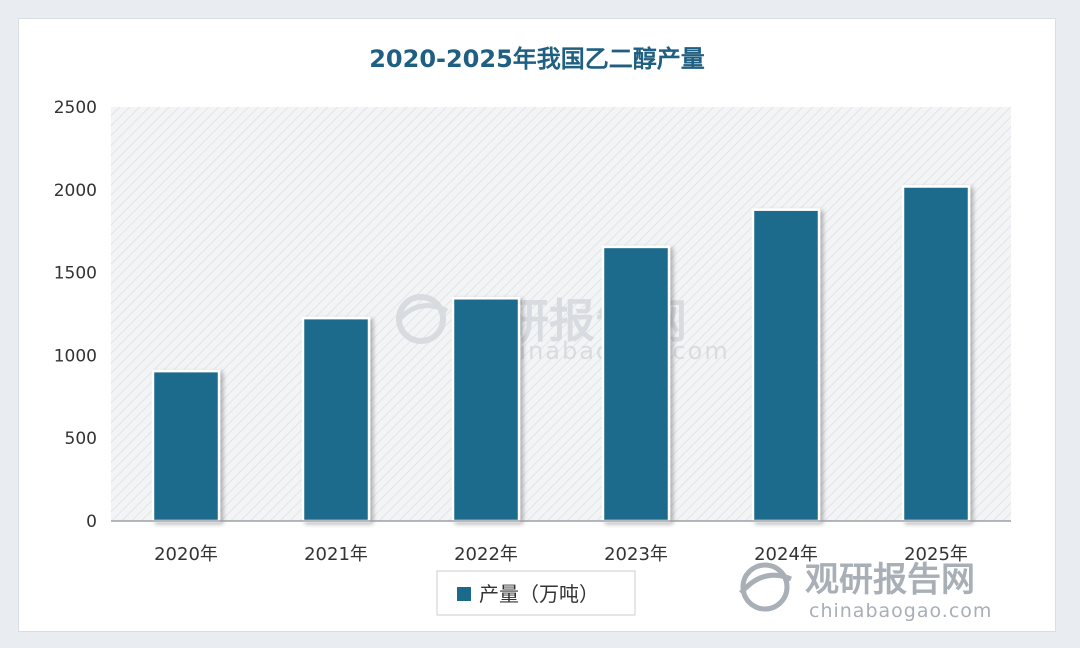 The image size is (1080, 648). What do you see at coordinates (890, 580) in the screenshot?
I see `watermark-corner-name: 观研报告网` at bounding box center [890, 580].